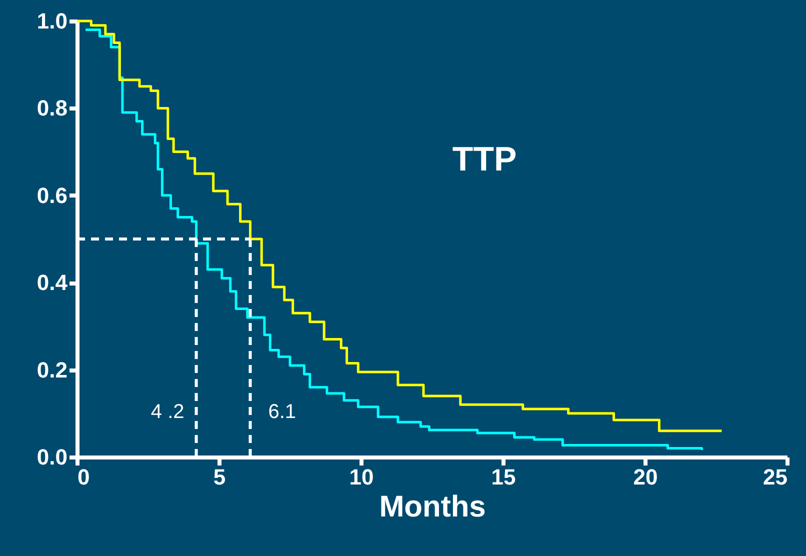 This screenshot has height=556, width=806. I want to click on x-tick-label: 25, so click(775, 477).